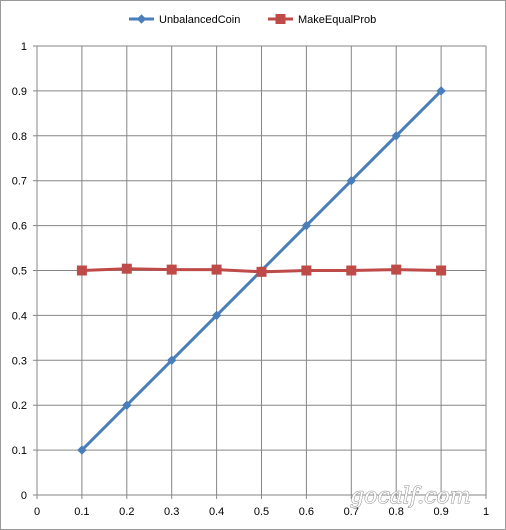  I want to click on y-tick-label: 1, so click(24, 47).